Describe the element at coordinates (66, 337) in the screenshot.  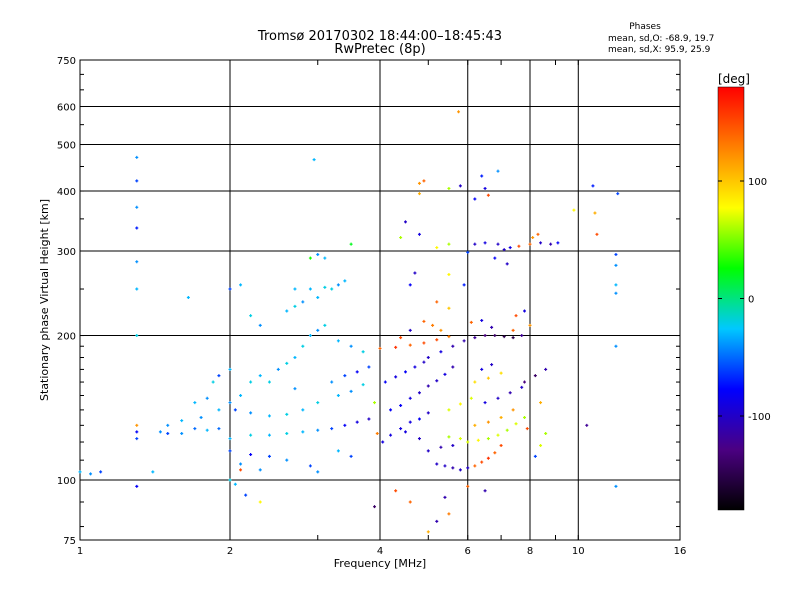
I see `y-tick-label: 200` at that location.